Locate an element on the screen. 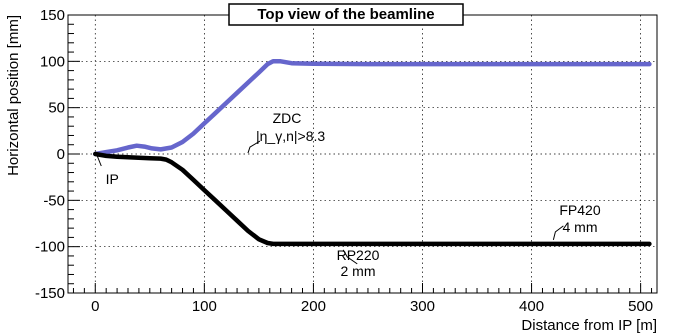 This screenshot has width=677, height=335. x-tick-label: 0 is located at coordinates (95, 306).